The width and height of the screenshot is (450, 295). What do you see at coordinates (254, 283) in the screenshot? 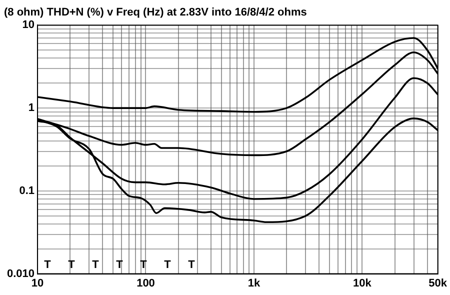
I see `x-tick-label: 1k` at bounding box center [254, 283].